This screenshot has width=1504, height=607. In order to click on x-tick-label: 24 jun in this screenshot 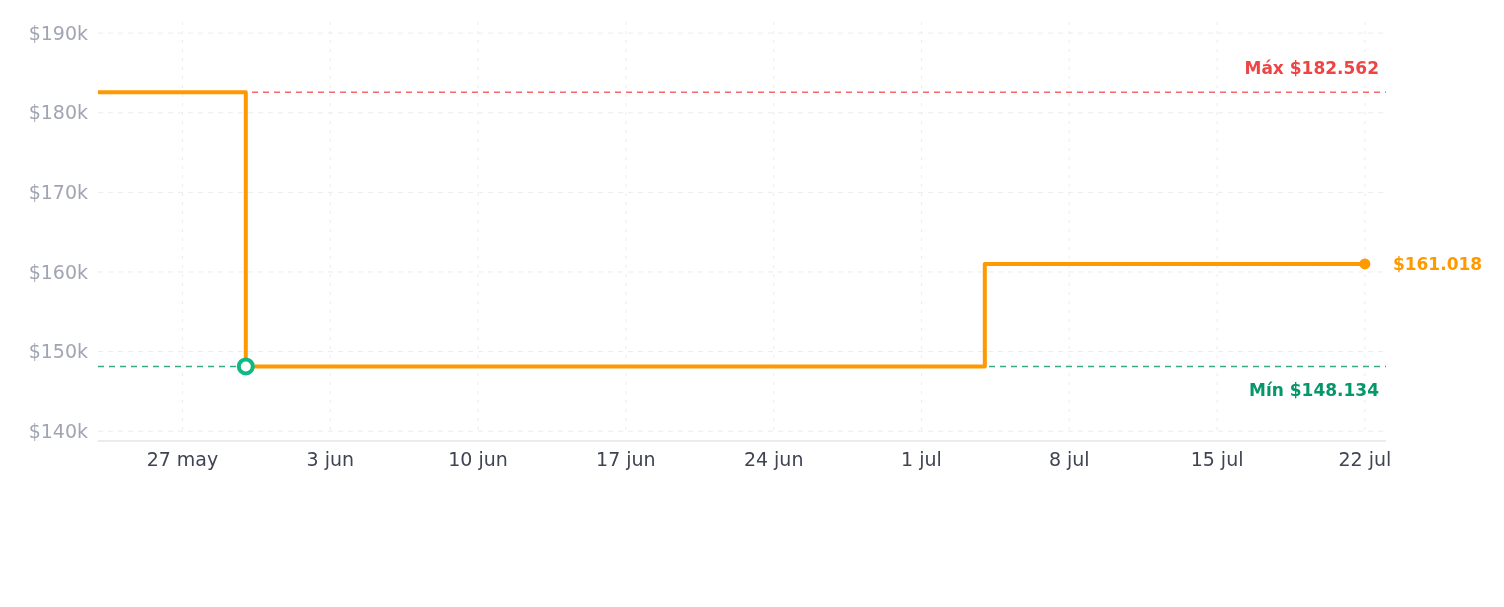, I will do `click(773, 459)`.